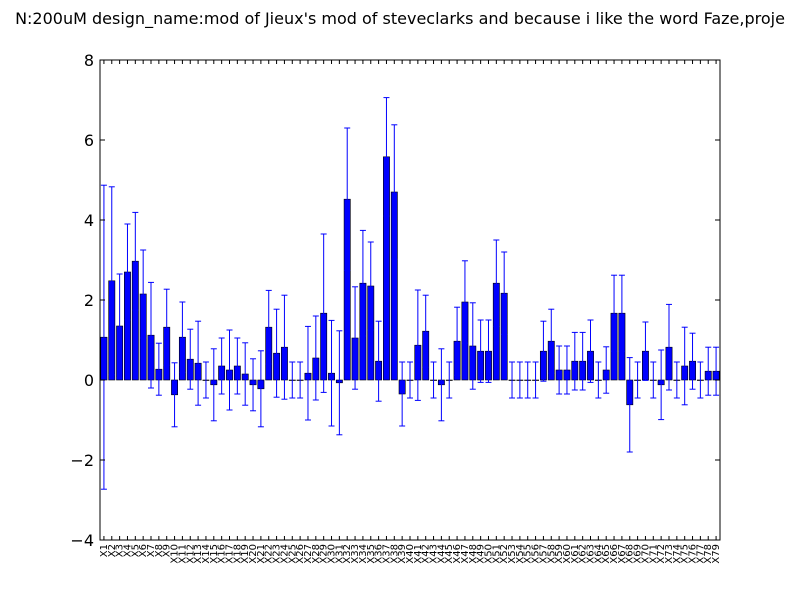 The height and width of the screenshot is (600, 800). Describe the element at coordinates (457, 341) in the screenshot. I see `errorbar-X46` at that location.